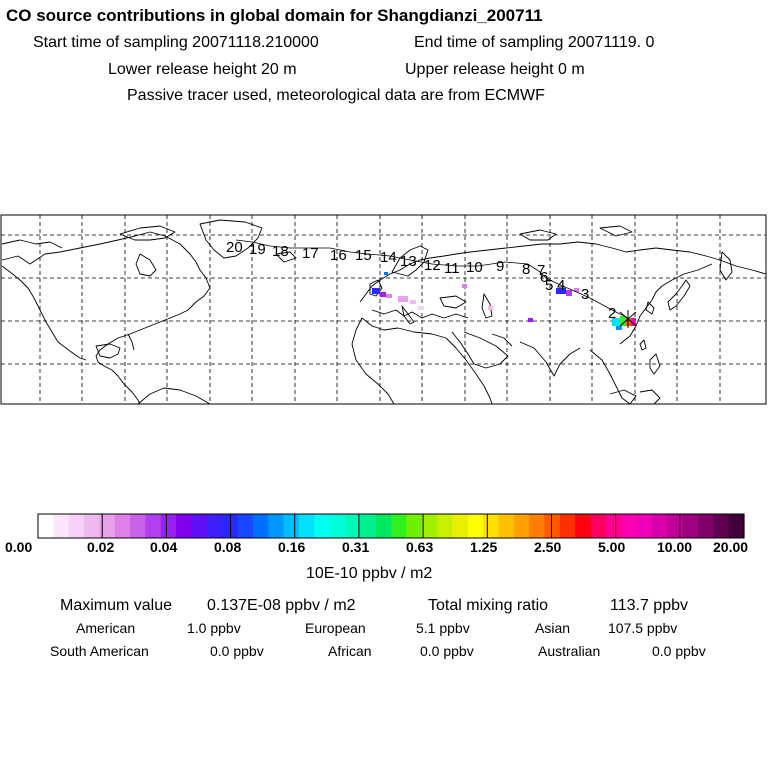  Describe the element at coordinates (106, 628) in the screenshot. I see `region-american-name: American` at that location.